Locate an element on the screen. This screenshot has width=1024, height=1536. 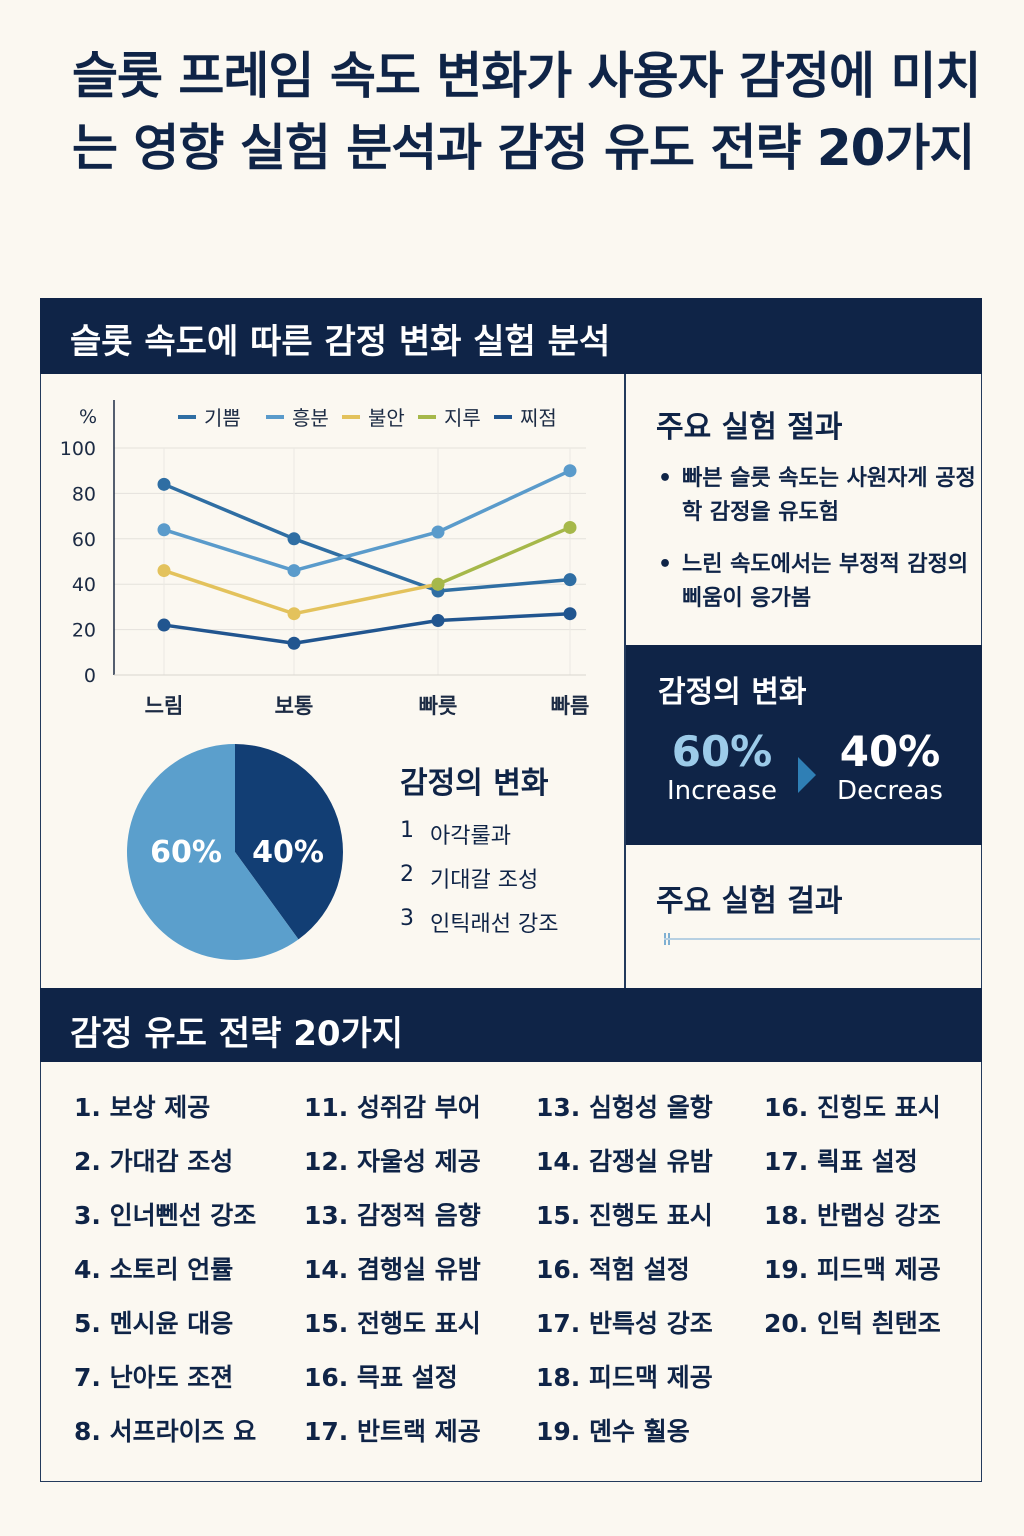
strategy-item: 17. 반트랙 제공 is located at coordinates (392, 1431).